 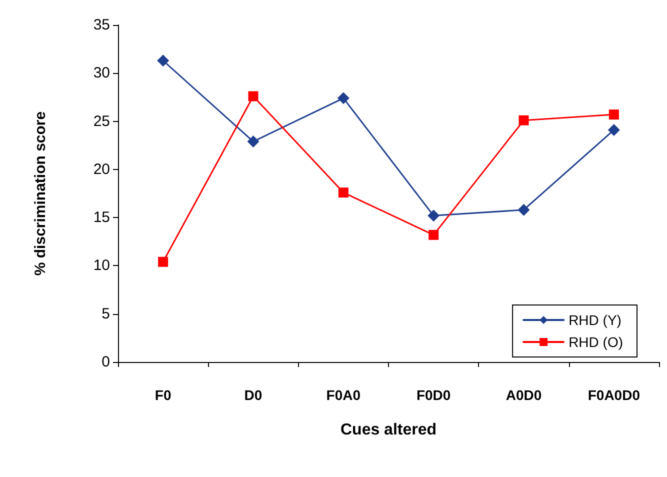 I want to click on x-tick-label: D0, so click(x=253, y=395).